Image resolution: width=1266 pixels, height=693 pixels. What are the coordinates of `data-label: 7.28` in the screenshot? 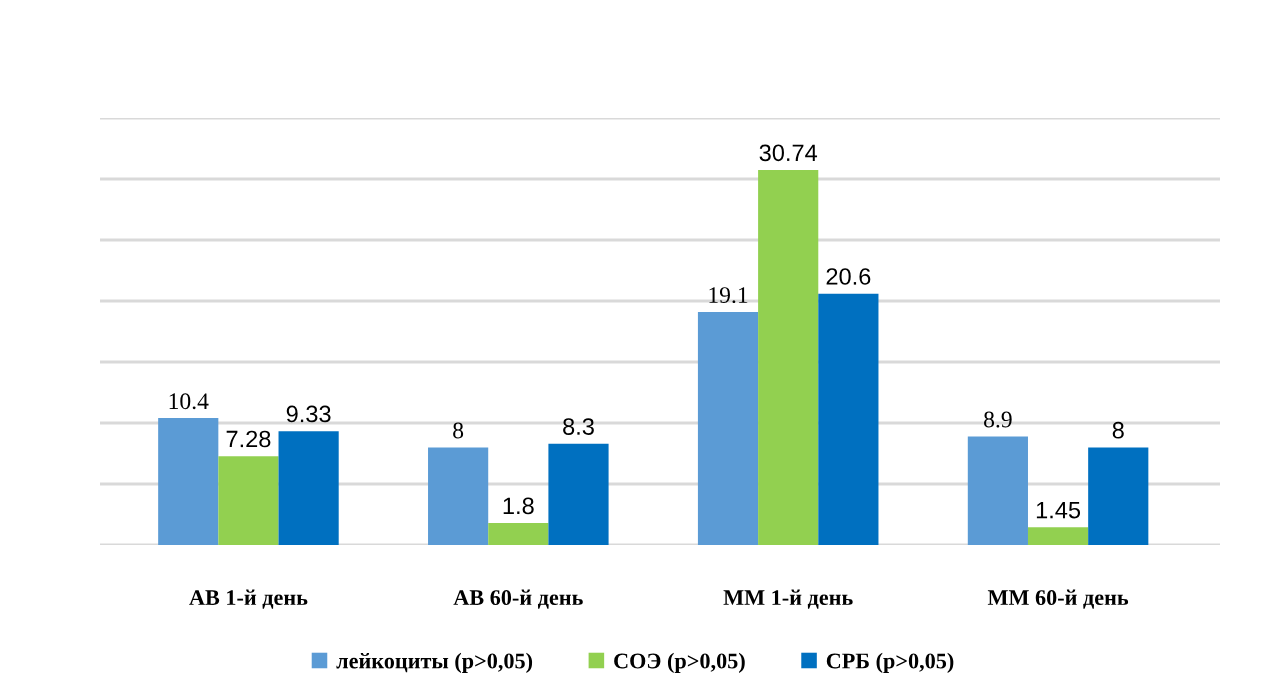 It's located at (248, 439).